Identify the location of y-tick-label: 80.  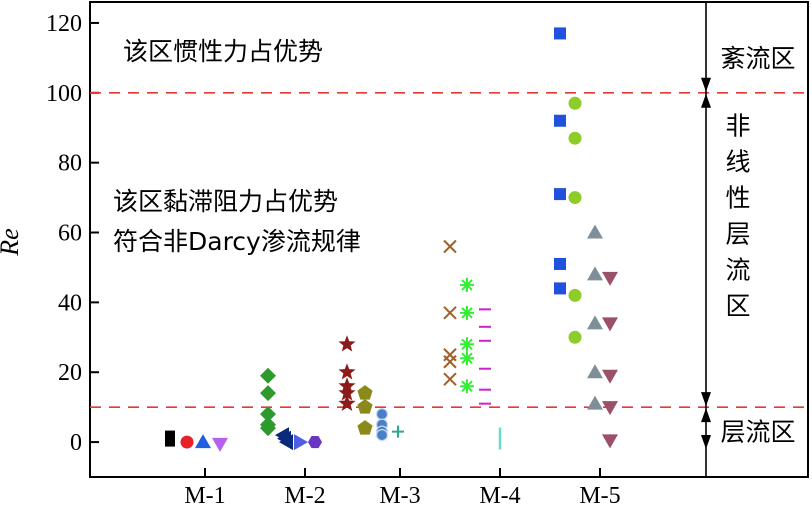
(70, 164).